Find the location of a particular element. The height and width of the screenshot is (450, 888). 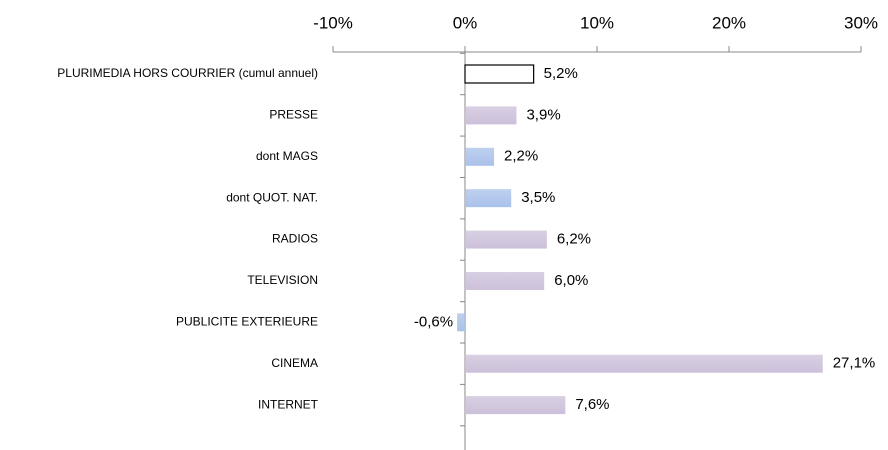

value-label: 27,1% is located at coordinates (854, 363).